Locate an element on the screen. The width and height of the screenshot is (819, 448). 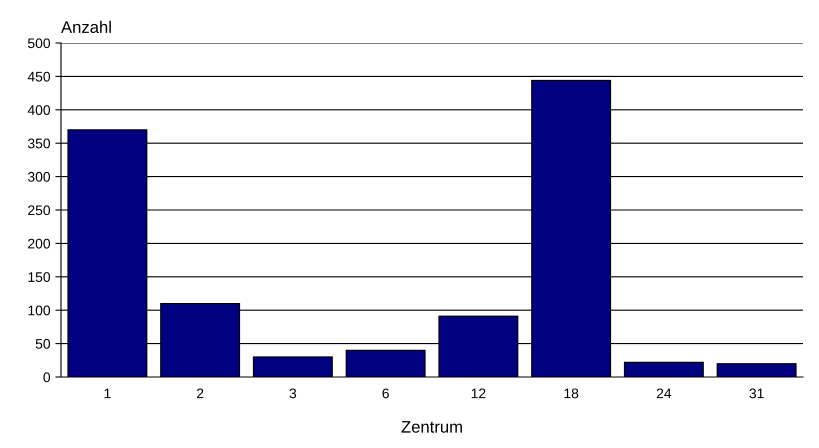
x-tick-label: 2 is located at coordinates (200, 393).